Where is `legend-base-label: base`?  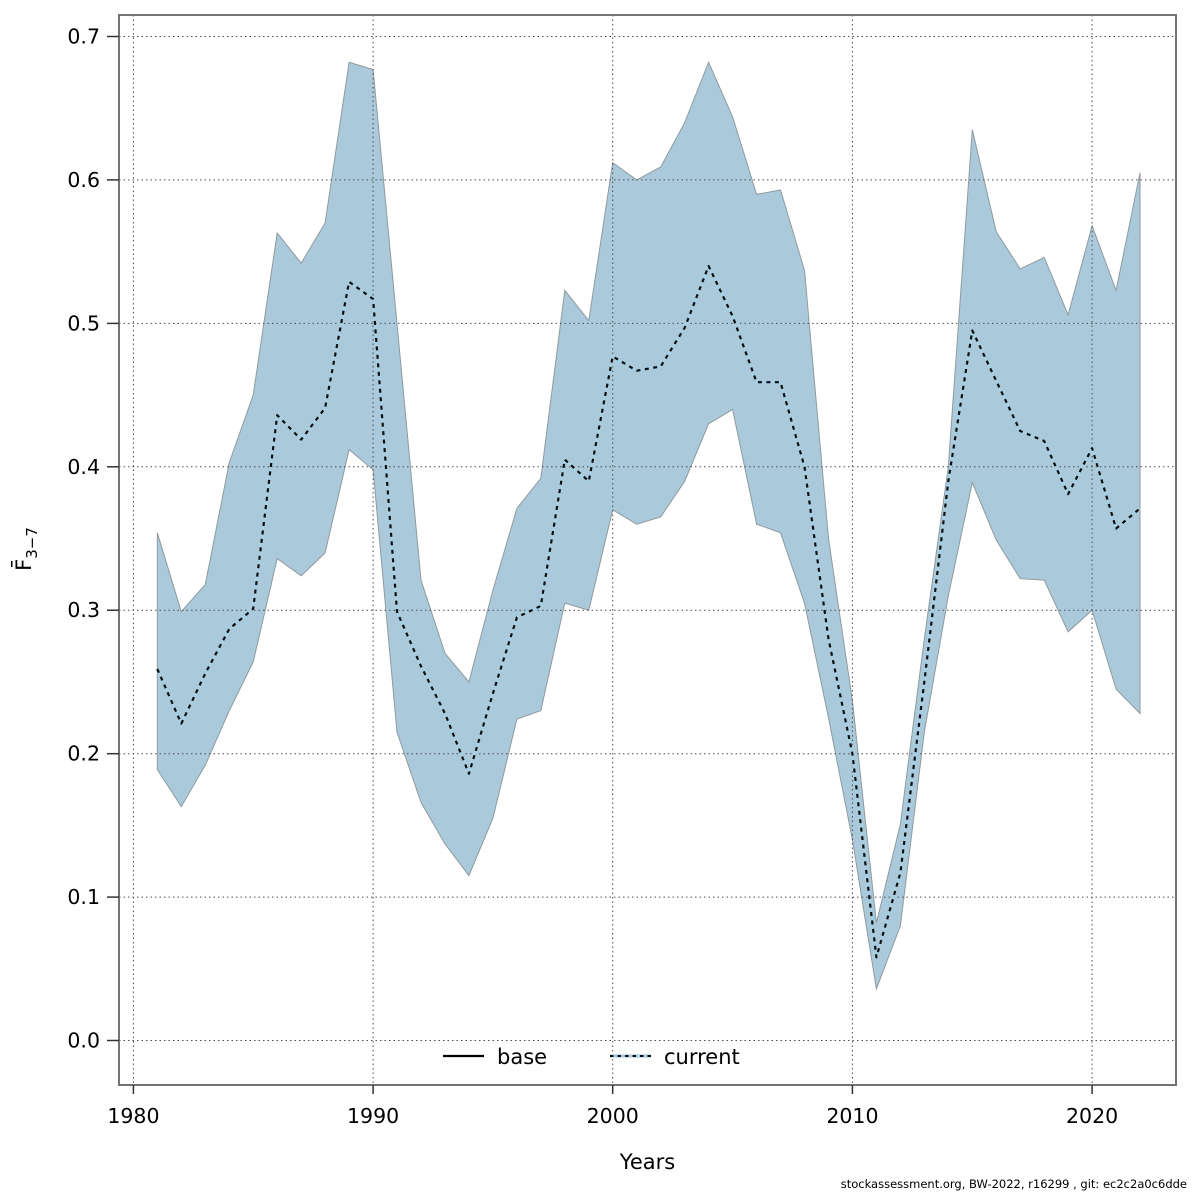 legend-base-label: base is located at coordinates (522, 1057).